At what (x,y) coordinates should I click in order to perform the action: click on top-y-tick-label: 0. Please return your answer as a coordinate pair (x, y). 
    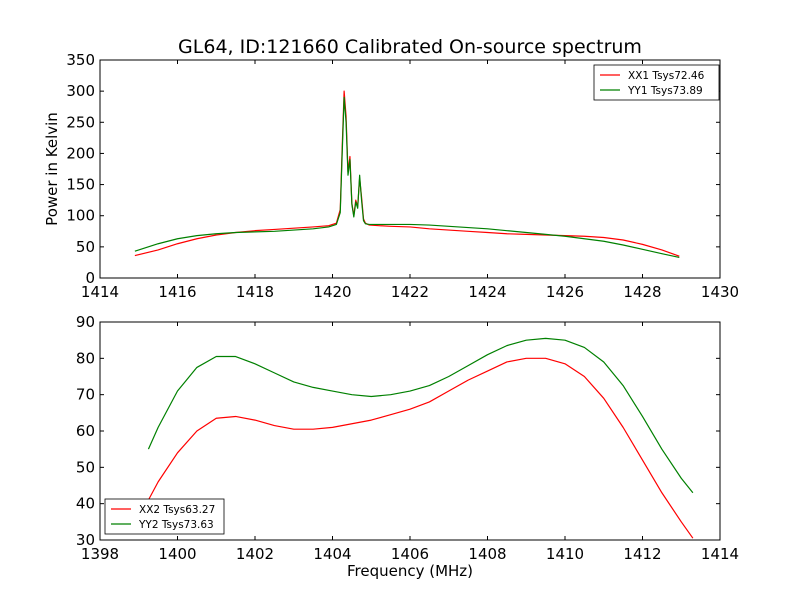
    Looking at the image, I should click on (90, 278).